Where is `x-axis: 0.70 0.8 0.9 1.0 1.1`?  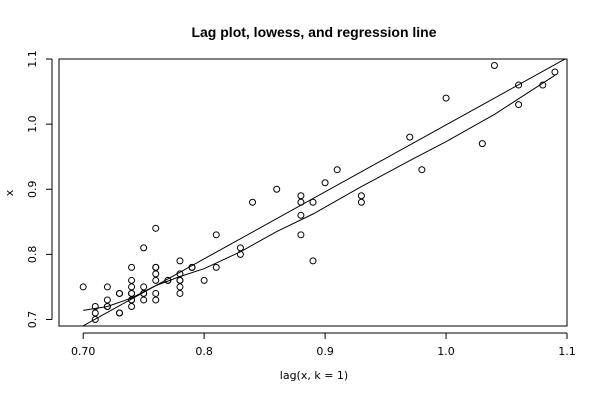
x-axis: 0.70 0.8 0.9 1.0 1.1 is located at coordinates (323, 345).